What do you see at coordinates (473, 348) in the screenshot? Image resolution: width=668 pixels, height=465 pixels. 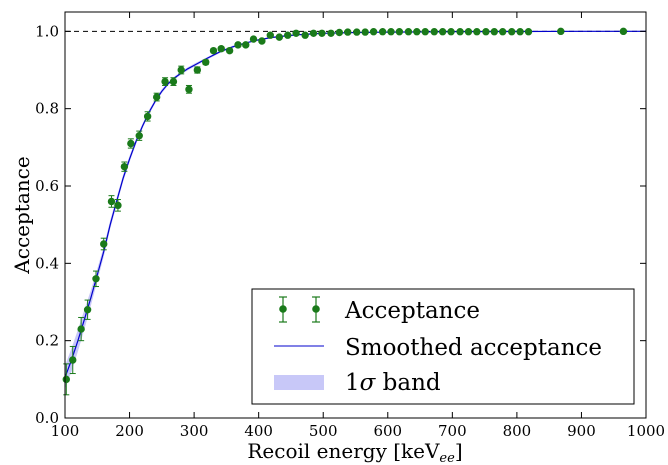 I see `legend-smoothed-label: Smoothed acceptance` at bounding box center [473, 348].